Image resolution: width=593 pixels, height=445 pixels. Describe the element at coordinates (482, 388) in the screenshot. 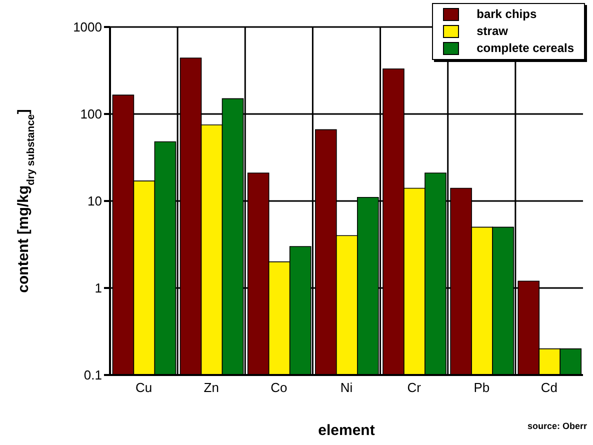

I see `x-tick-label: Pb` at that location.